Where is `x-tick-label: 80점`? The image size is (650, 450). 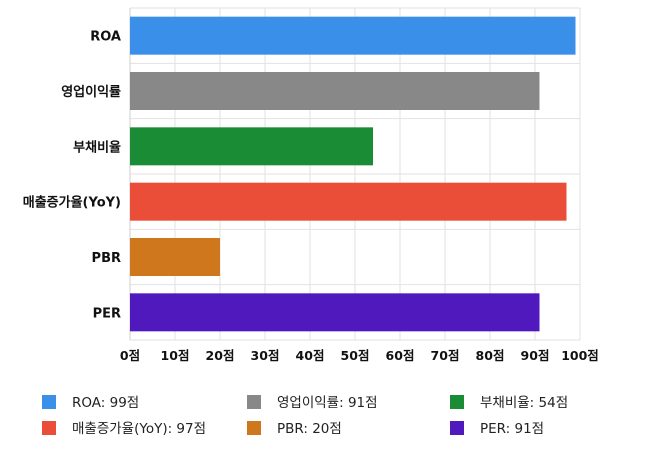 x-tick-label: 80점 is located at coordinates (490, 355).